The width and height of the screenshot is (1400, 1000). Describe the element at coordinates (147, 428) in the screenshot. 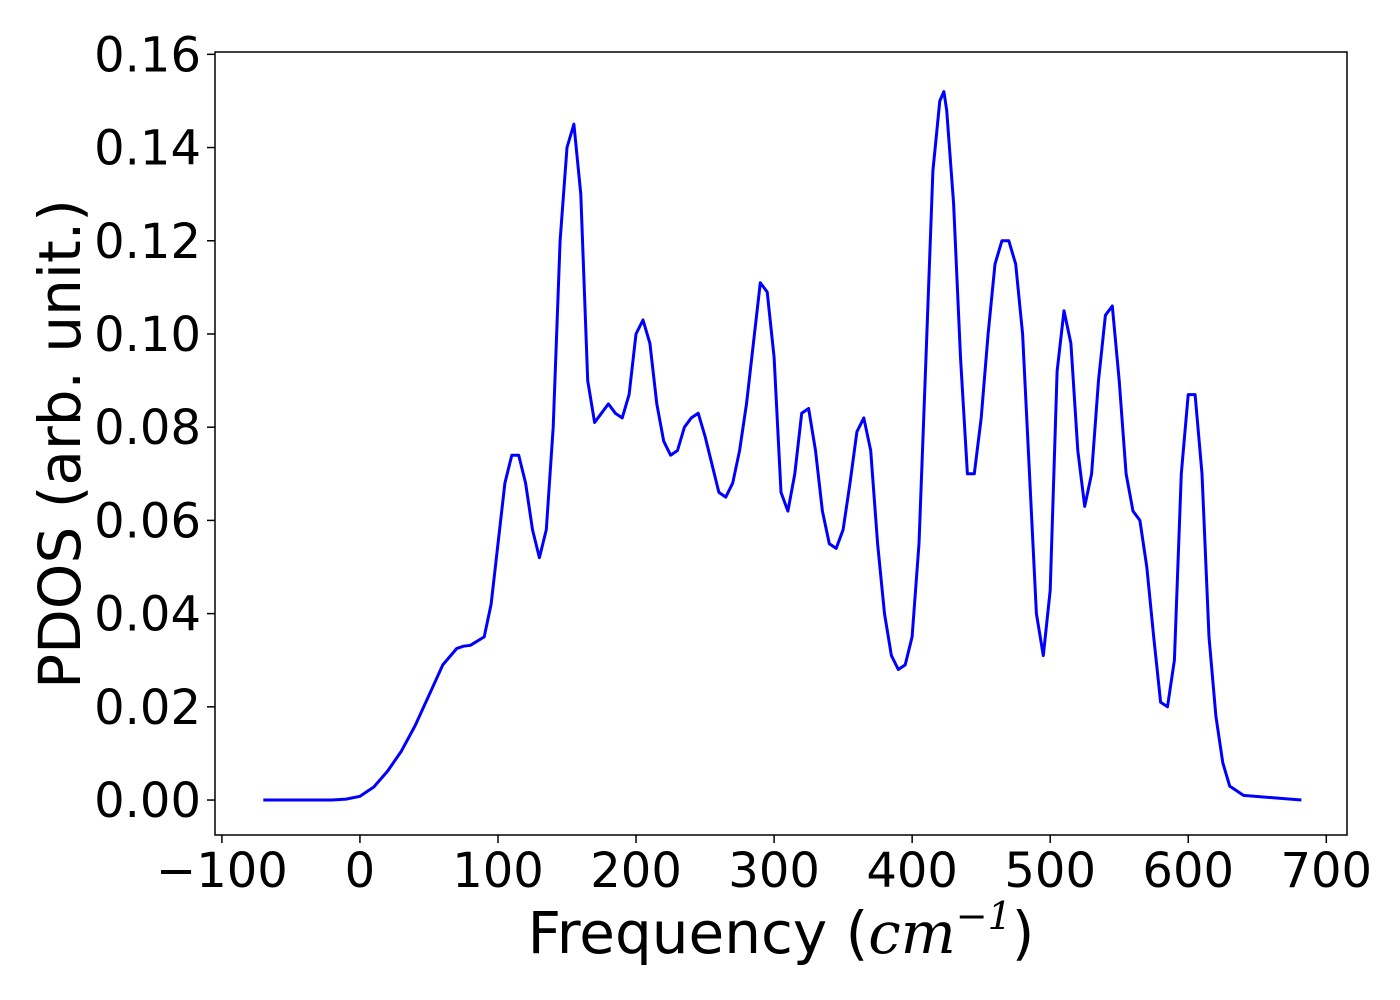

I see `y-tick-label: 0.08` at that location.